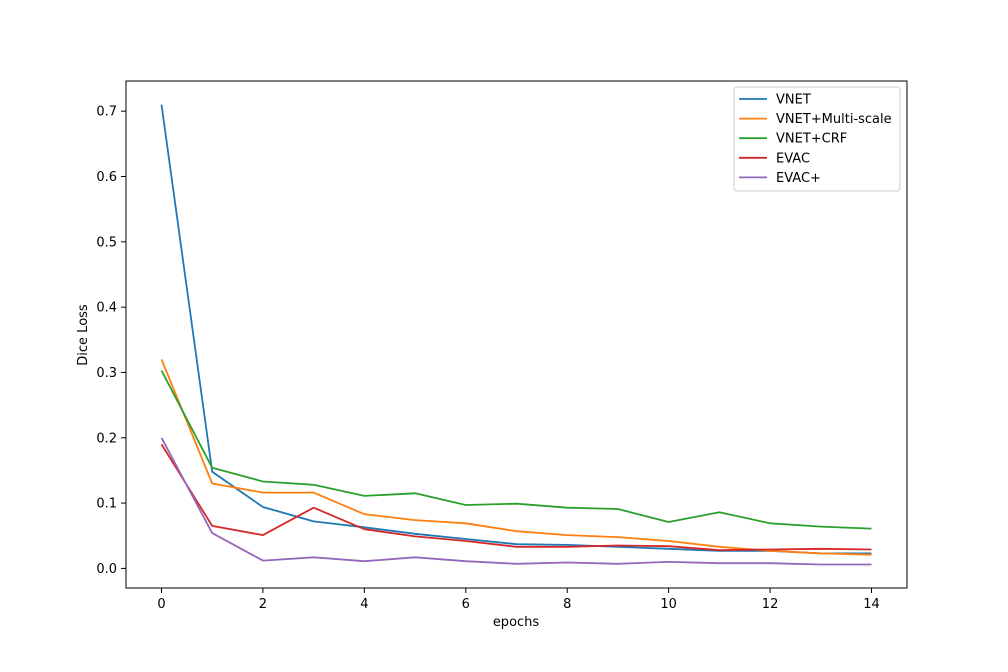 This screenshot has height=672, width=1008. I want to click on y-tick-label: 0.3, so click(106, 373).